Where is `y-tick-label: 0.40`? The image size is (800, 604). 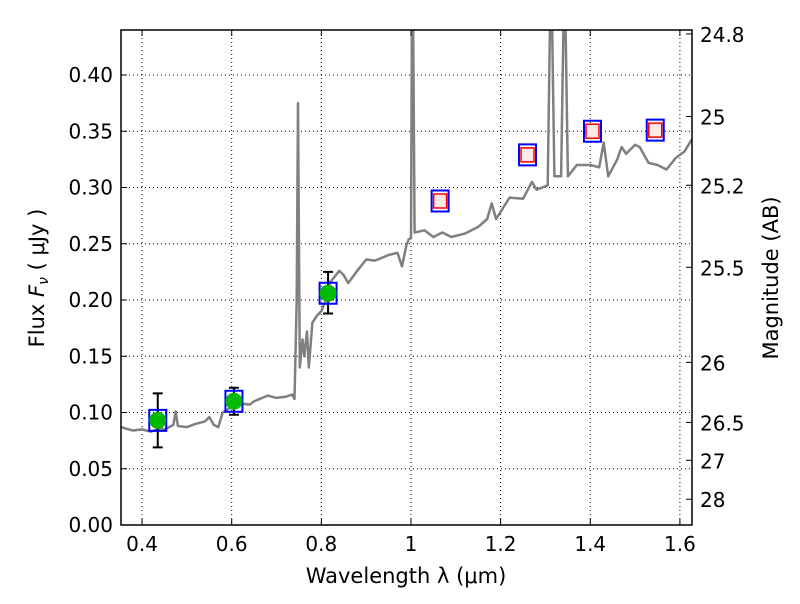
y-tick-label: 0.40 is located at coordinates (90, 75).